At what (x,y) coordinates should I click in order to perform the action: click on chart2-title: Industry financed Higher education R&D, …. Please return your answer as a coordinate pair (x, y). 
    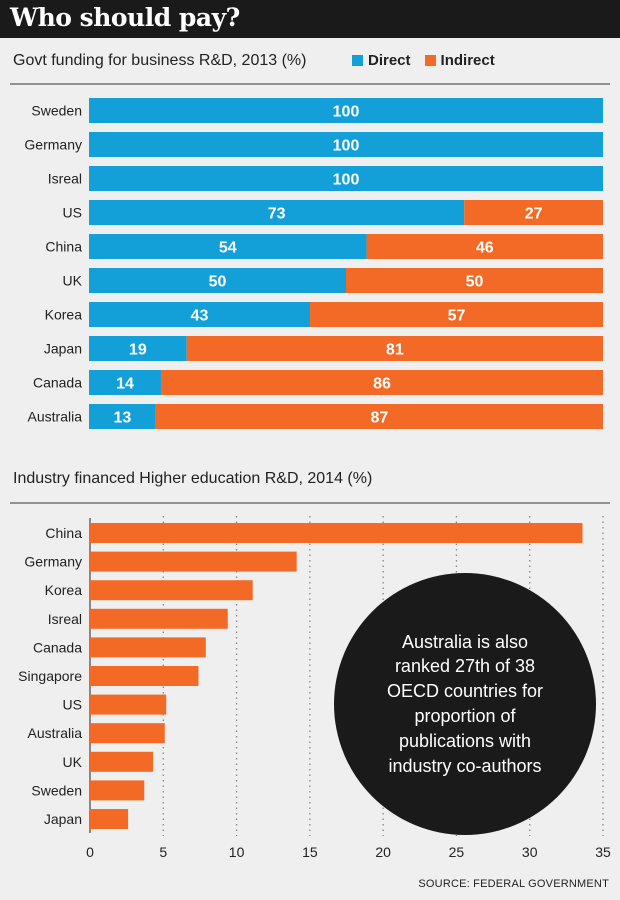
    Looking at the image, I should click on (193, 478).